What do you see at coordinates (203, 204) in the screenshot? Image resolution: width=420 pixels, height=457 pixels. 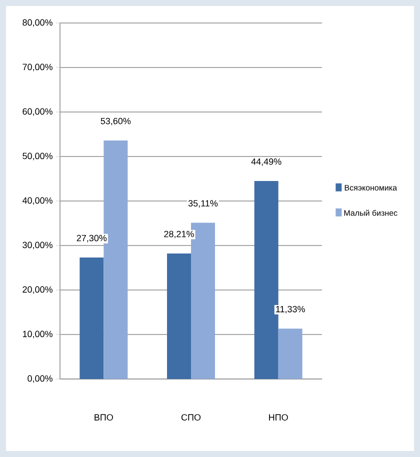 I see `data-label: 35,11%` at bounding box center [203, 204].